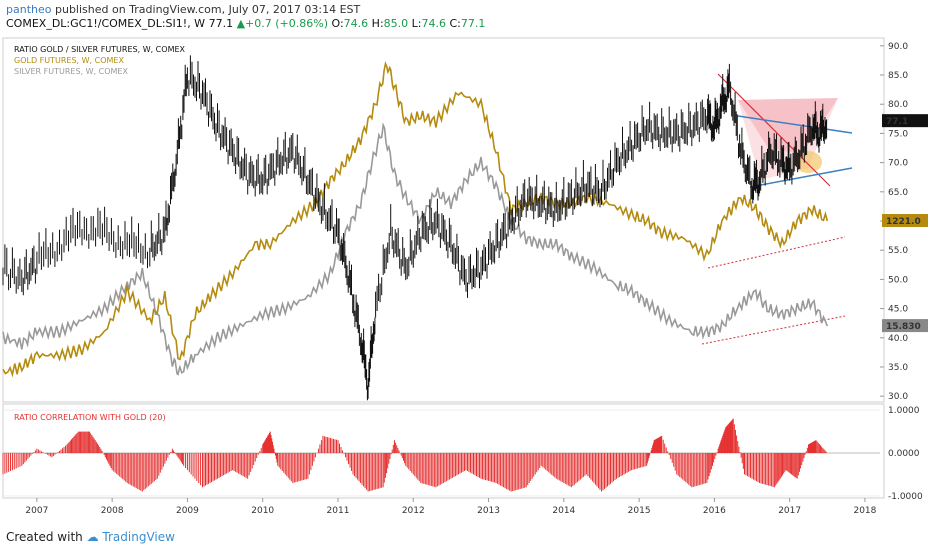 This screenshot has height=550, width=932. I want to click on x-tick-label: 2008, so click(112, 511).